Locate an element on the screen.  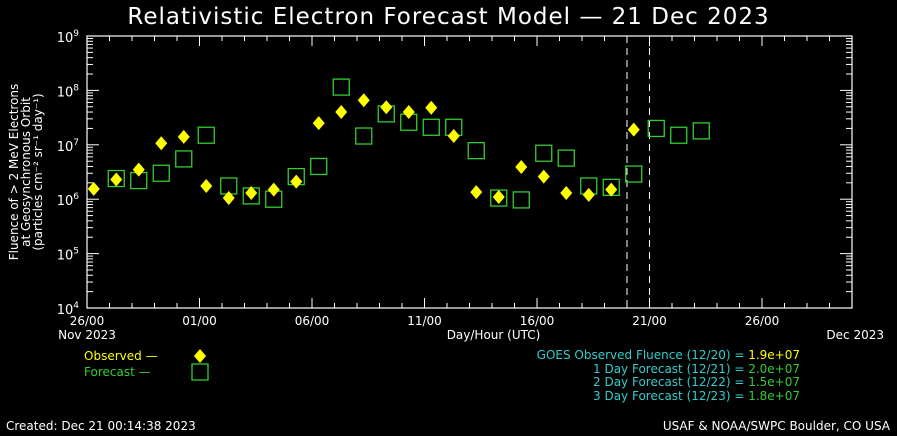
y-tick-label: 108 is located at coordinates (68, 91).